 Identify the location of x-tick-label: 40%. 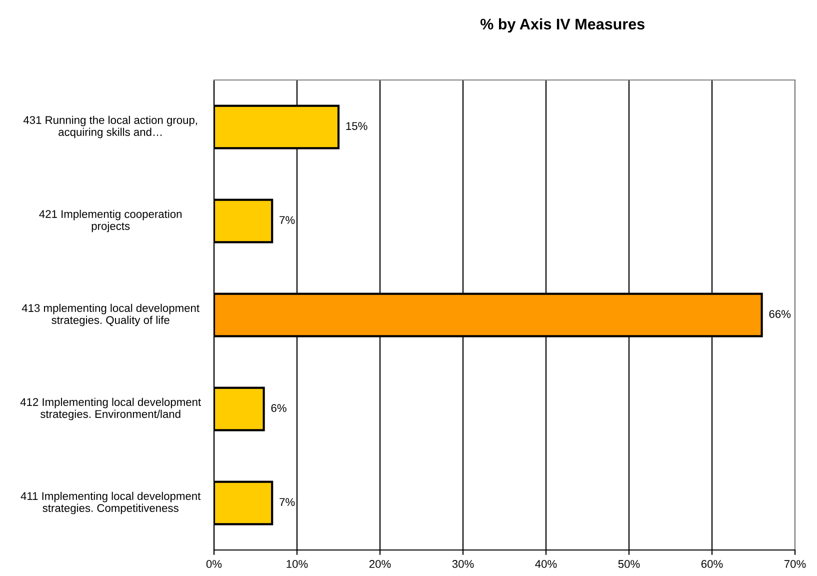
(546, 564).